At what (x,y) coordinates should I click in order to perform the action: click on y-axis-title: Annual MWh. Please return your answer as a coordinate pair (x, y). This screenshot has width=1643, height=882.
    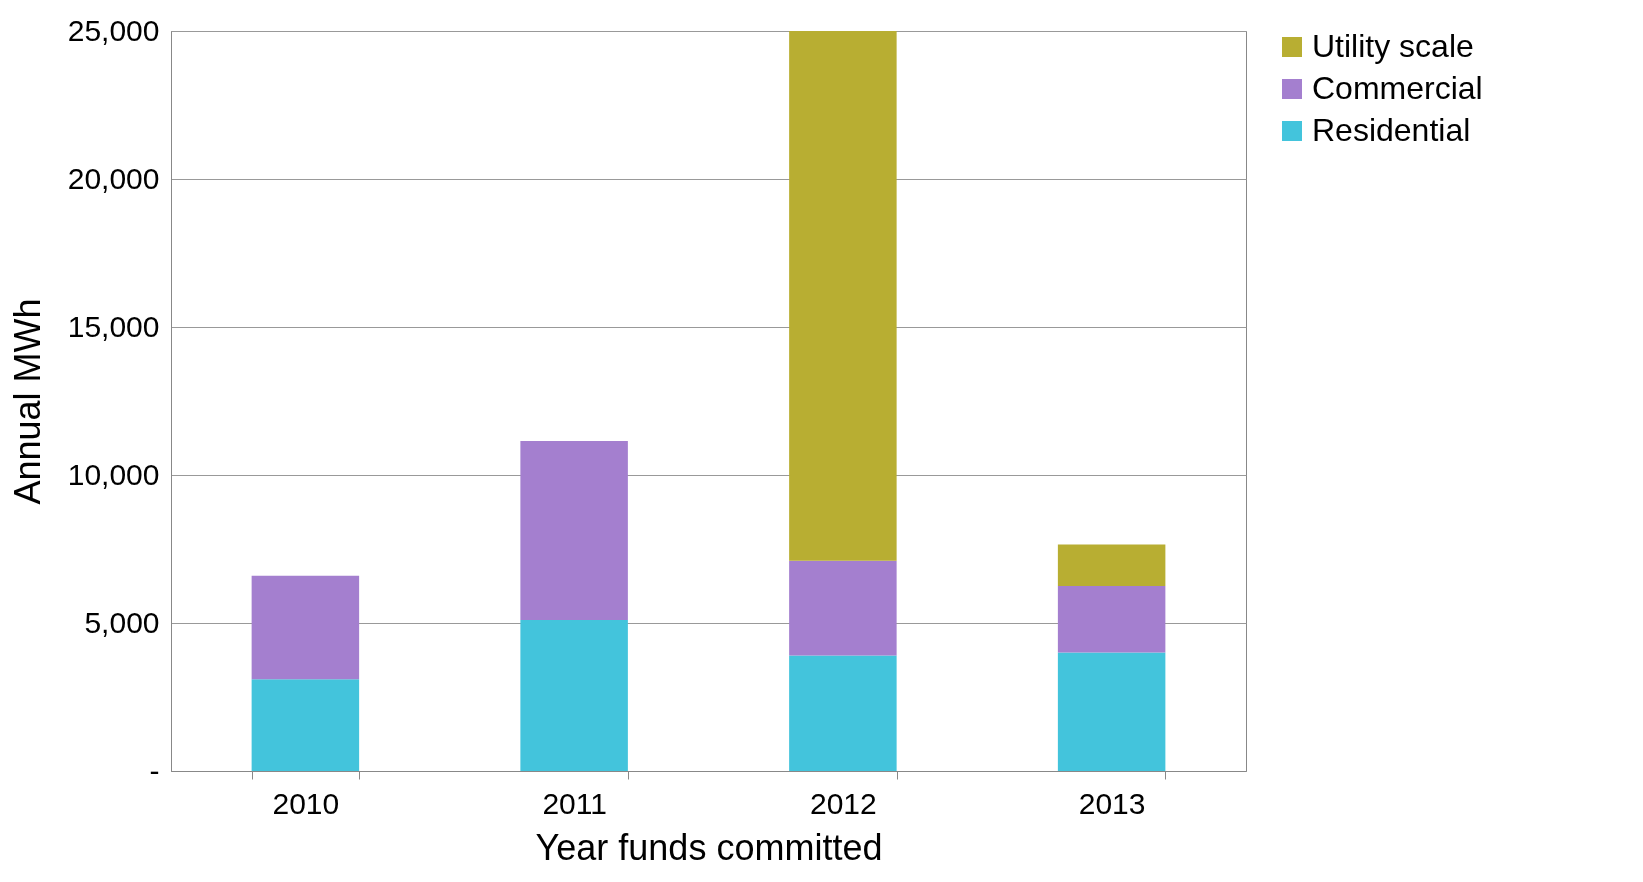
    Looking at the image, I should click on (27, 401).